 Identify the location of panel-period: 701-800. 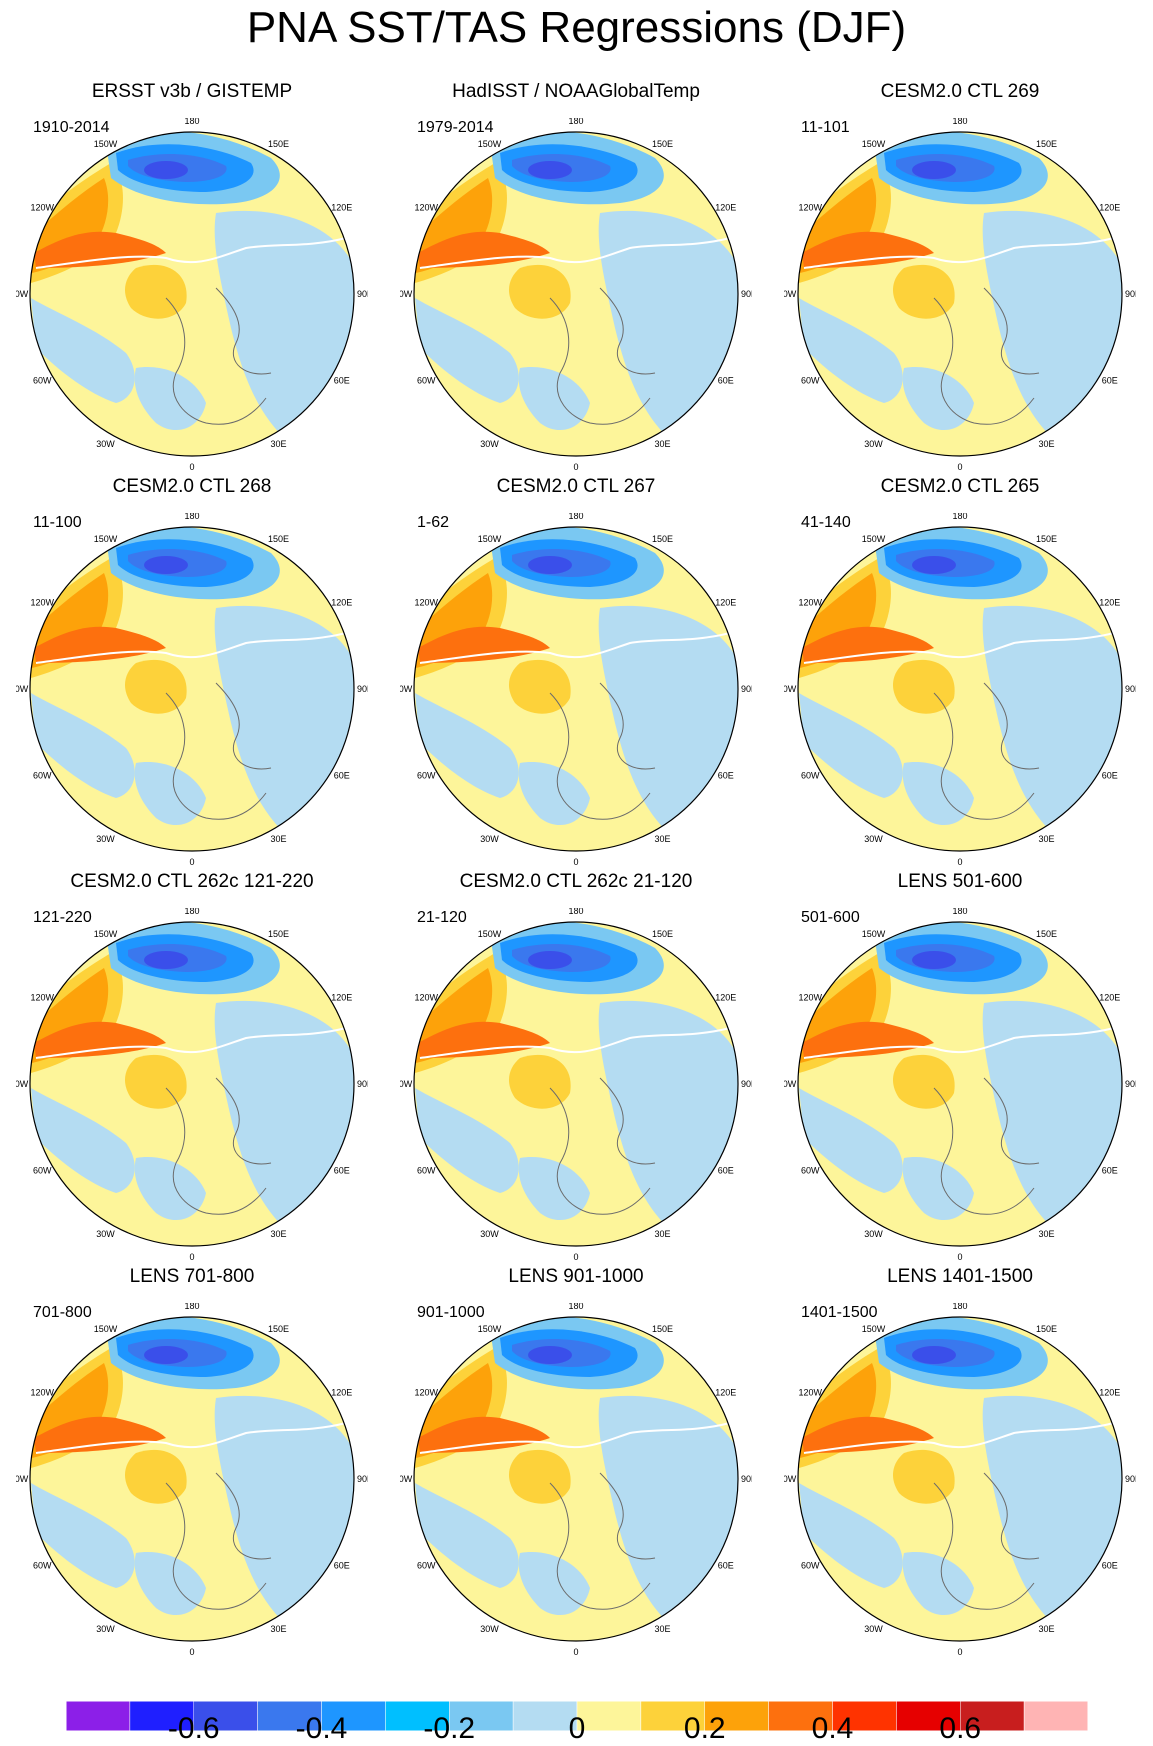
(62, 1312).